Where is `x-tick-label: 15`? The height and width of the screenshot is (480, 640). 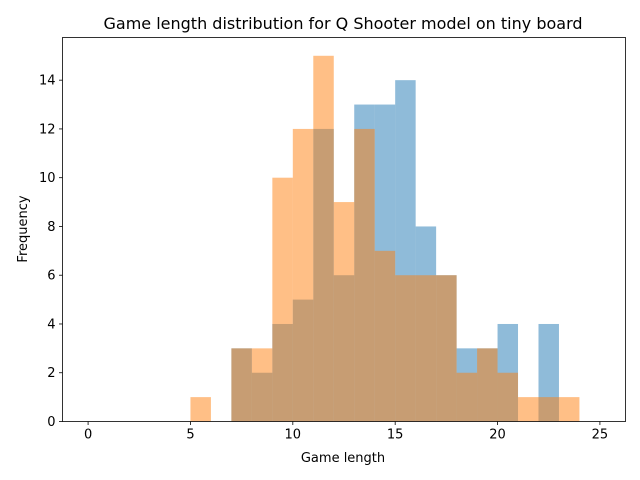 x-tick-label: 15 is located at coordinates (395, 435).